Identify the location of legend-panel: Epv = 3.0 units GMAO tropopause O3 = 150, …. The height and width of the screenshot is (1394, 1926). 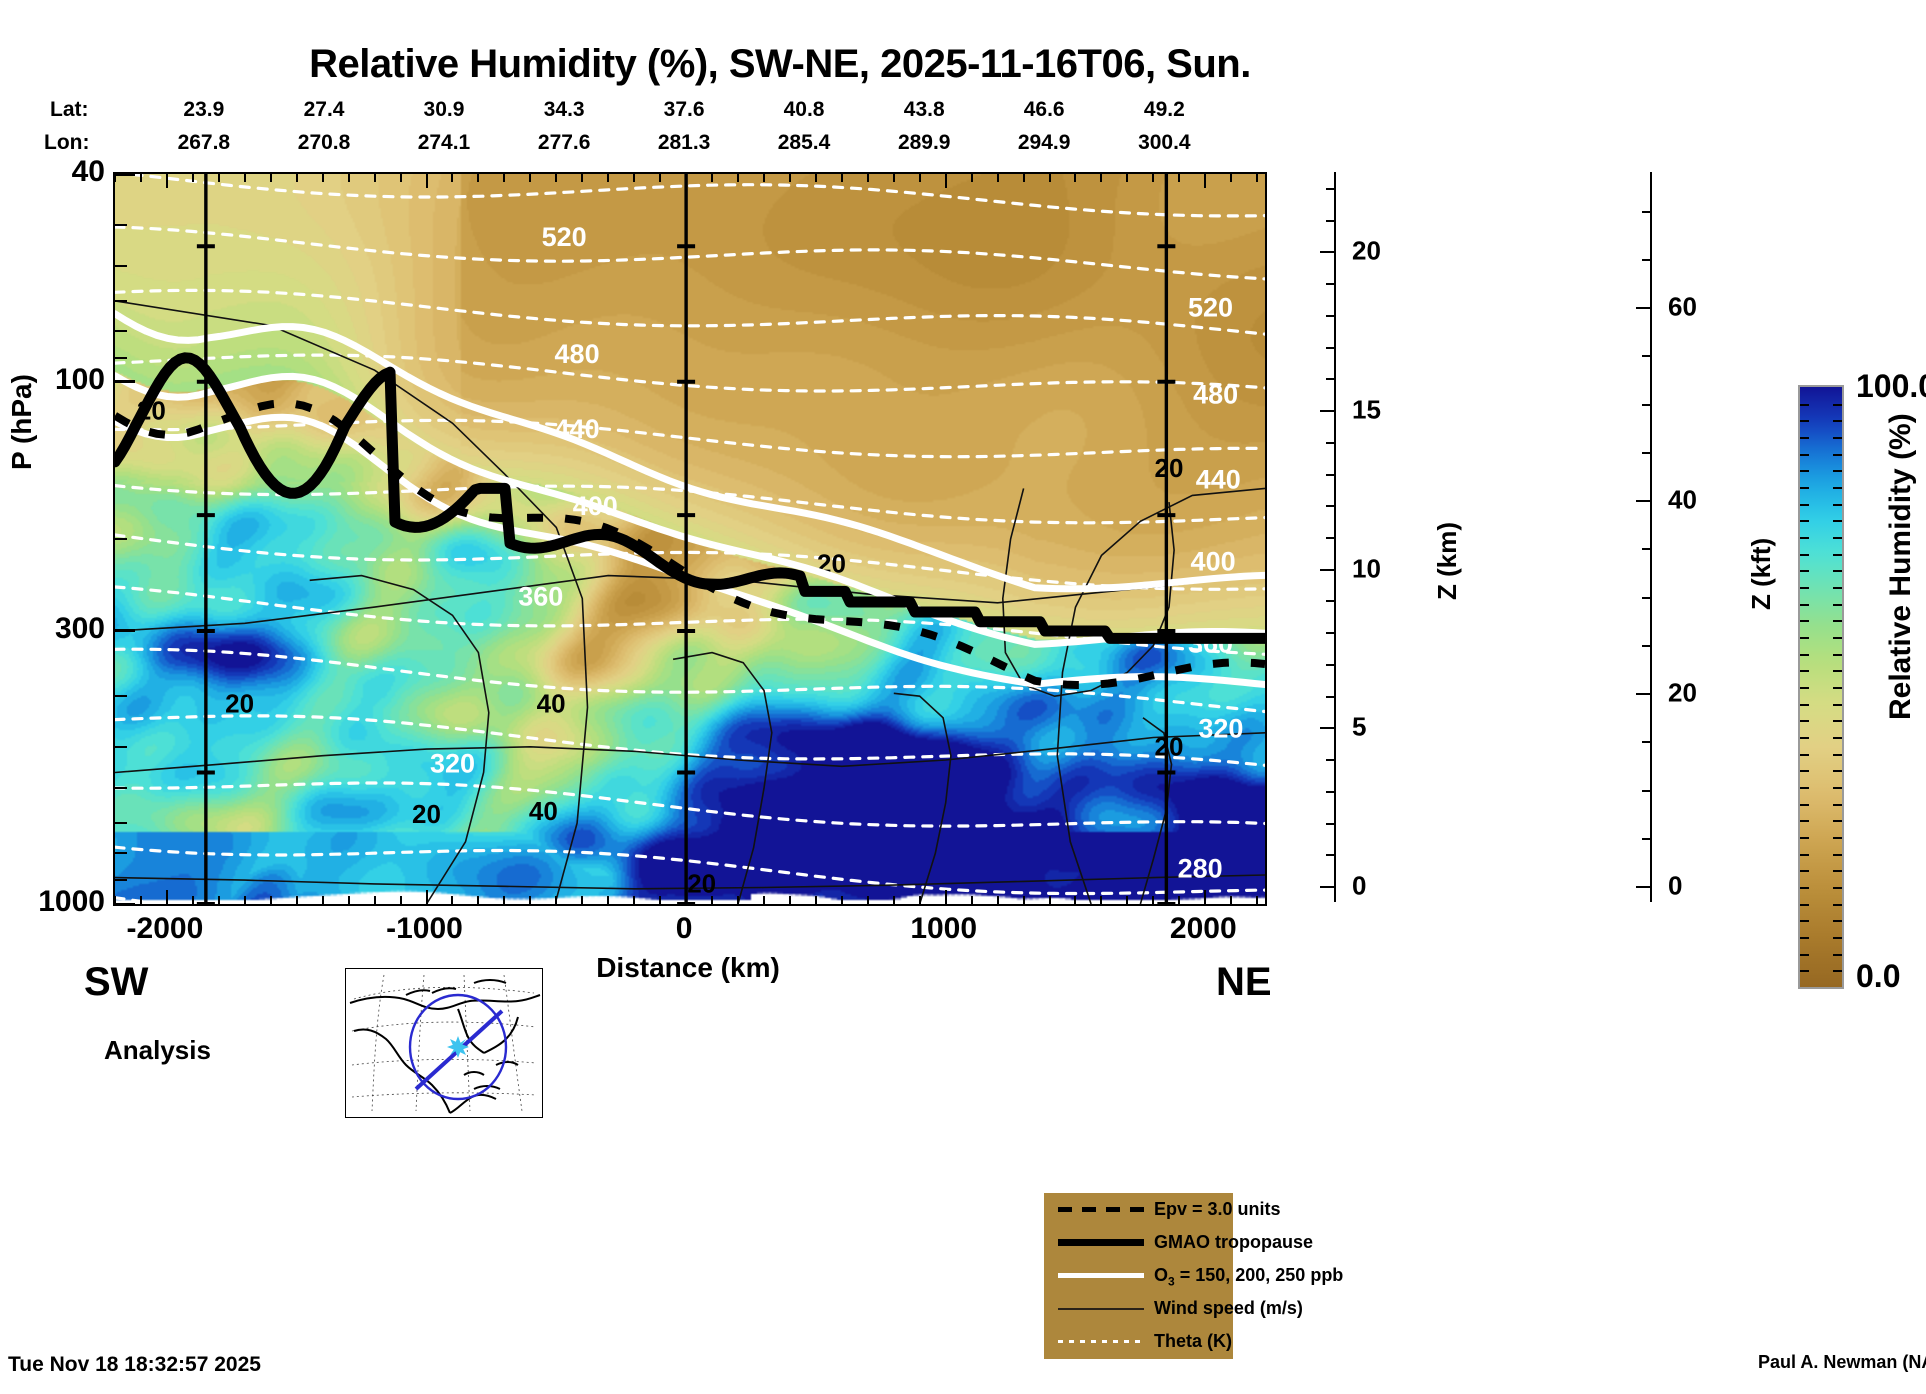
(1193, 1276).